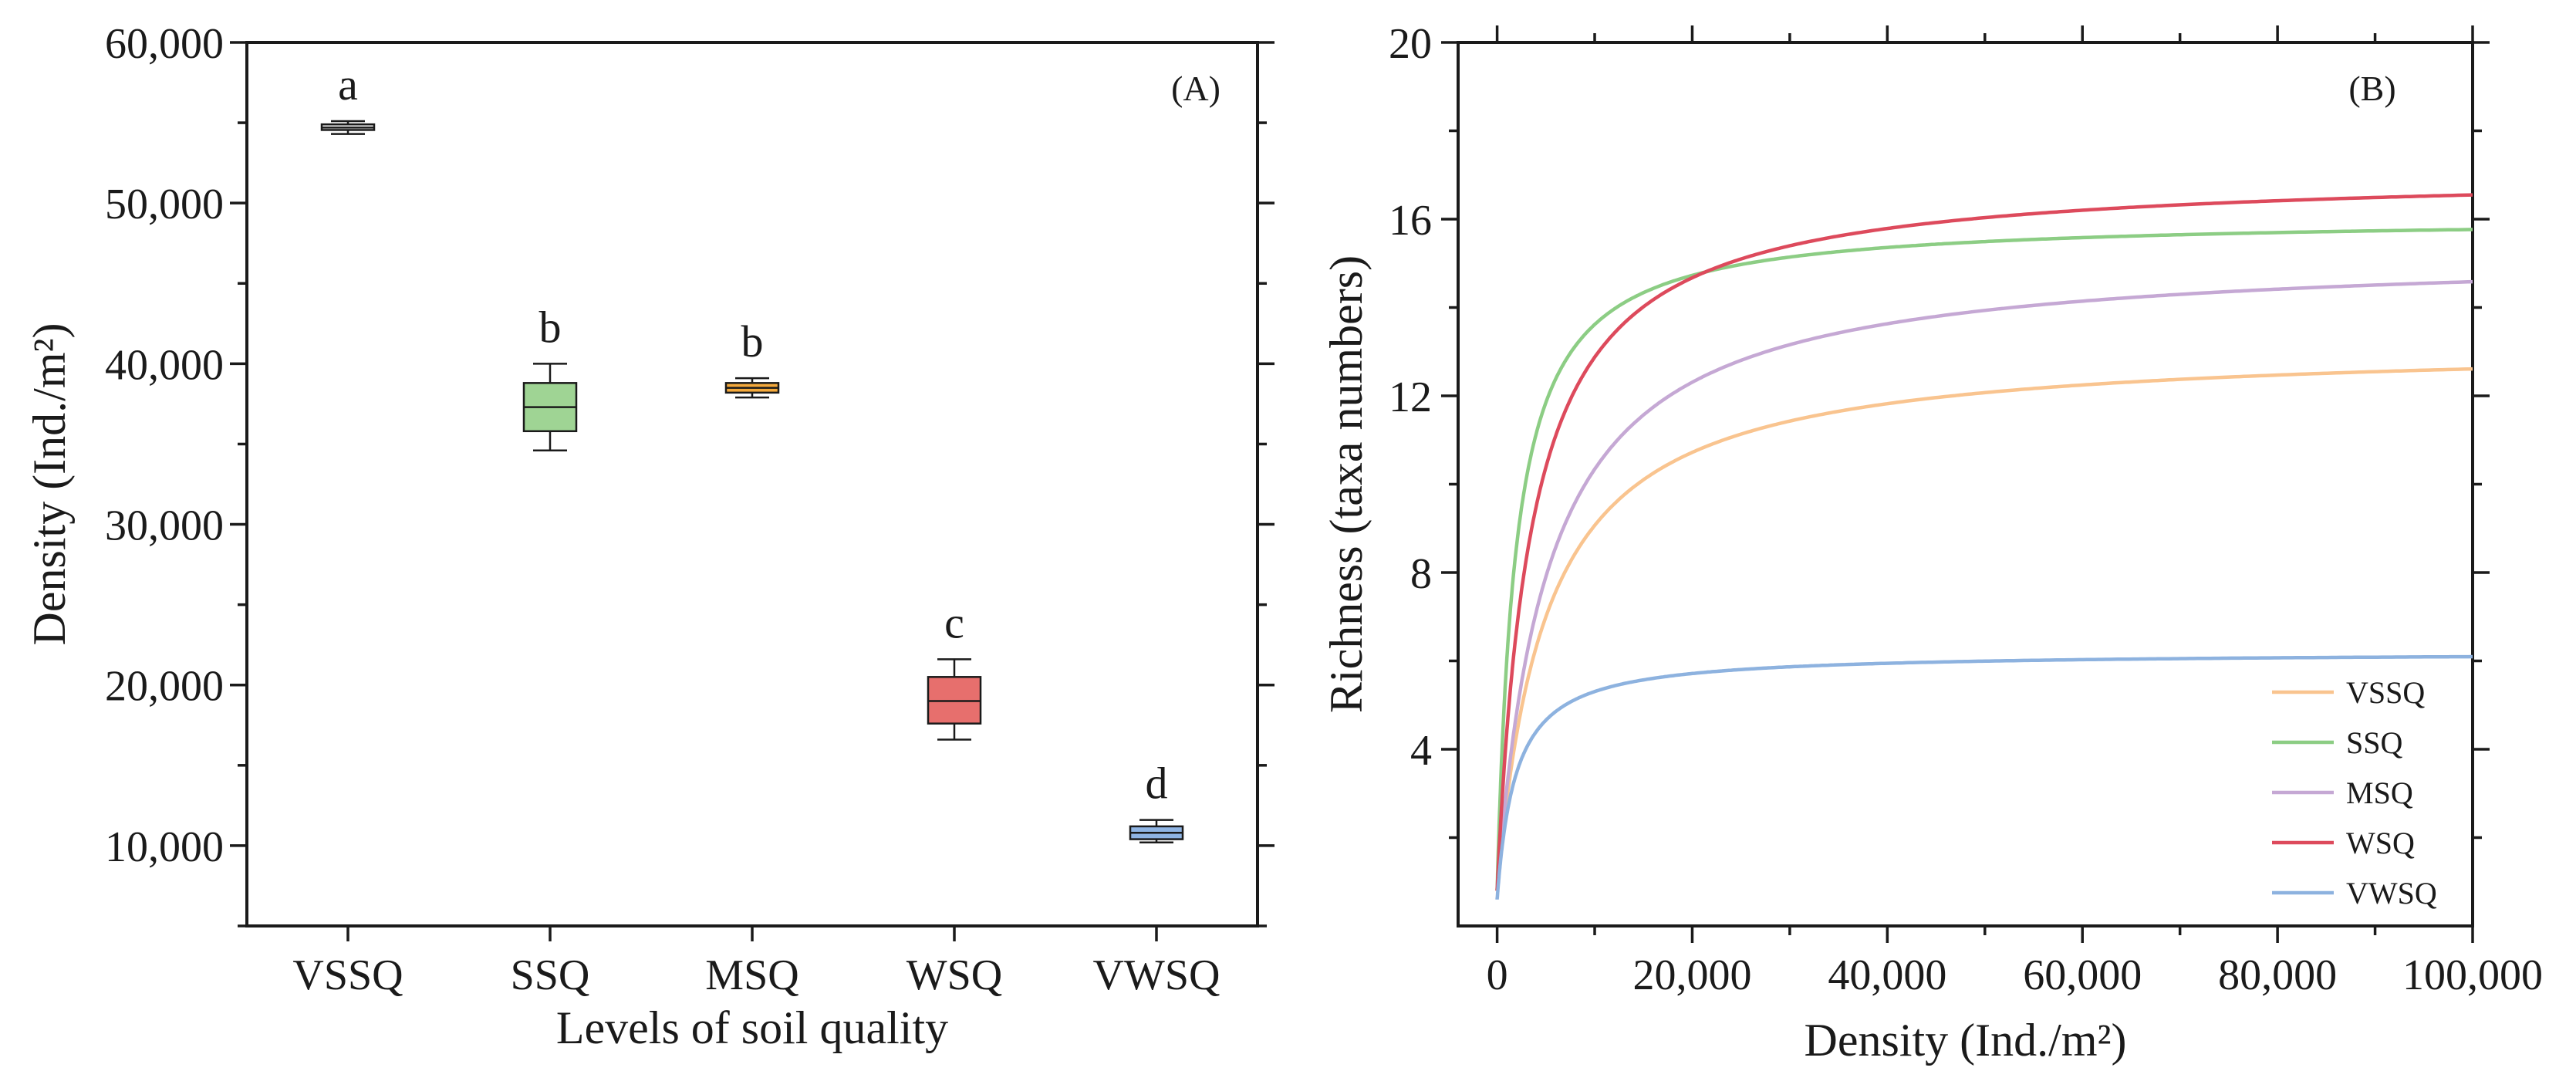  I want to click on box-vwsq, so click(1156, 831).